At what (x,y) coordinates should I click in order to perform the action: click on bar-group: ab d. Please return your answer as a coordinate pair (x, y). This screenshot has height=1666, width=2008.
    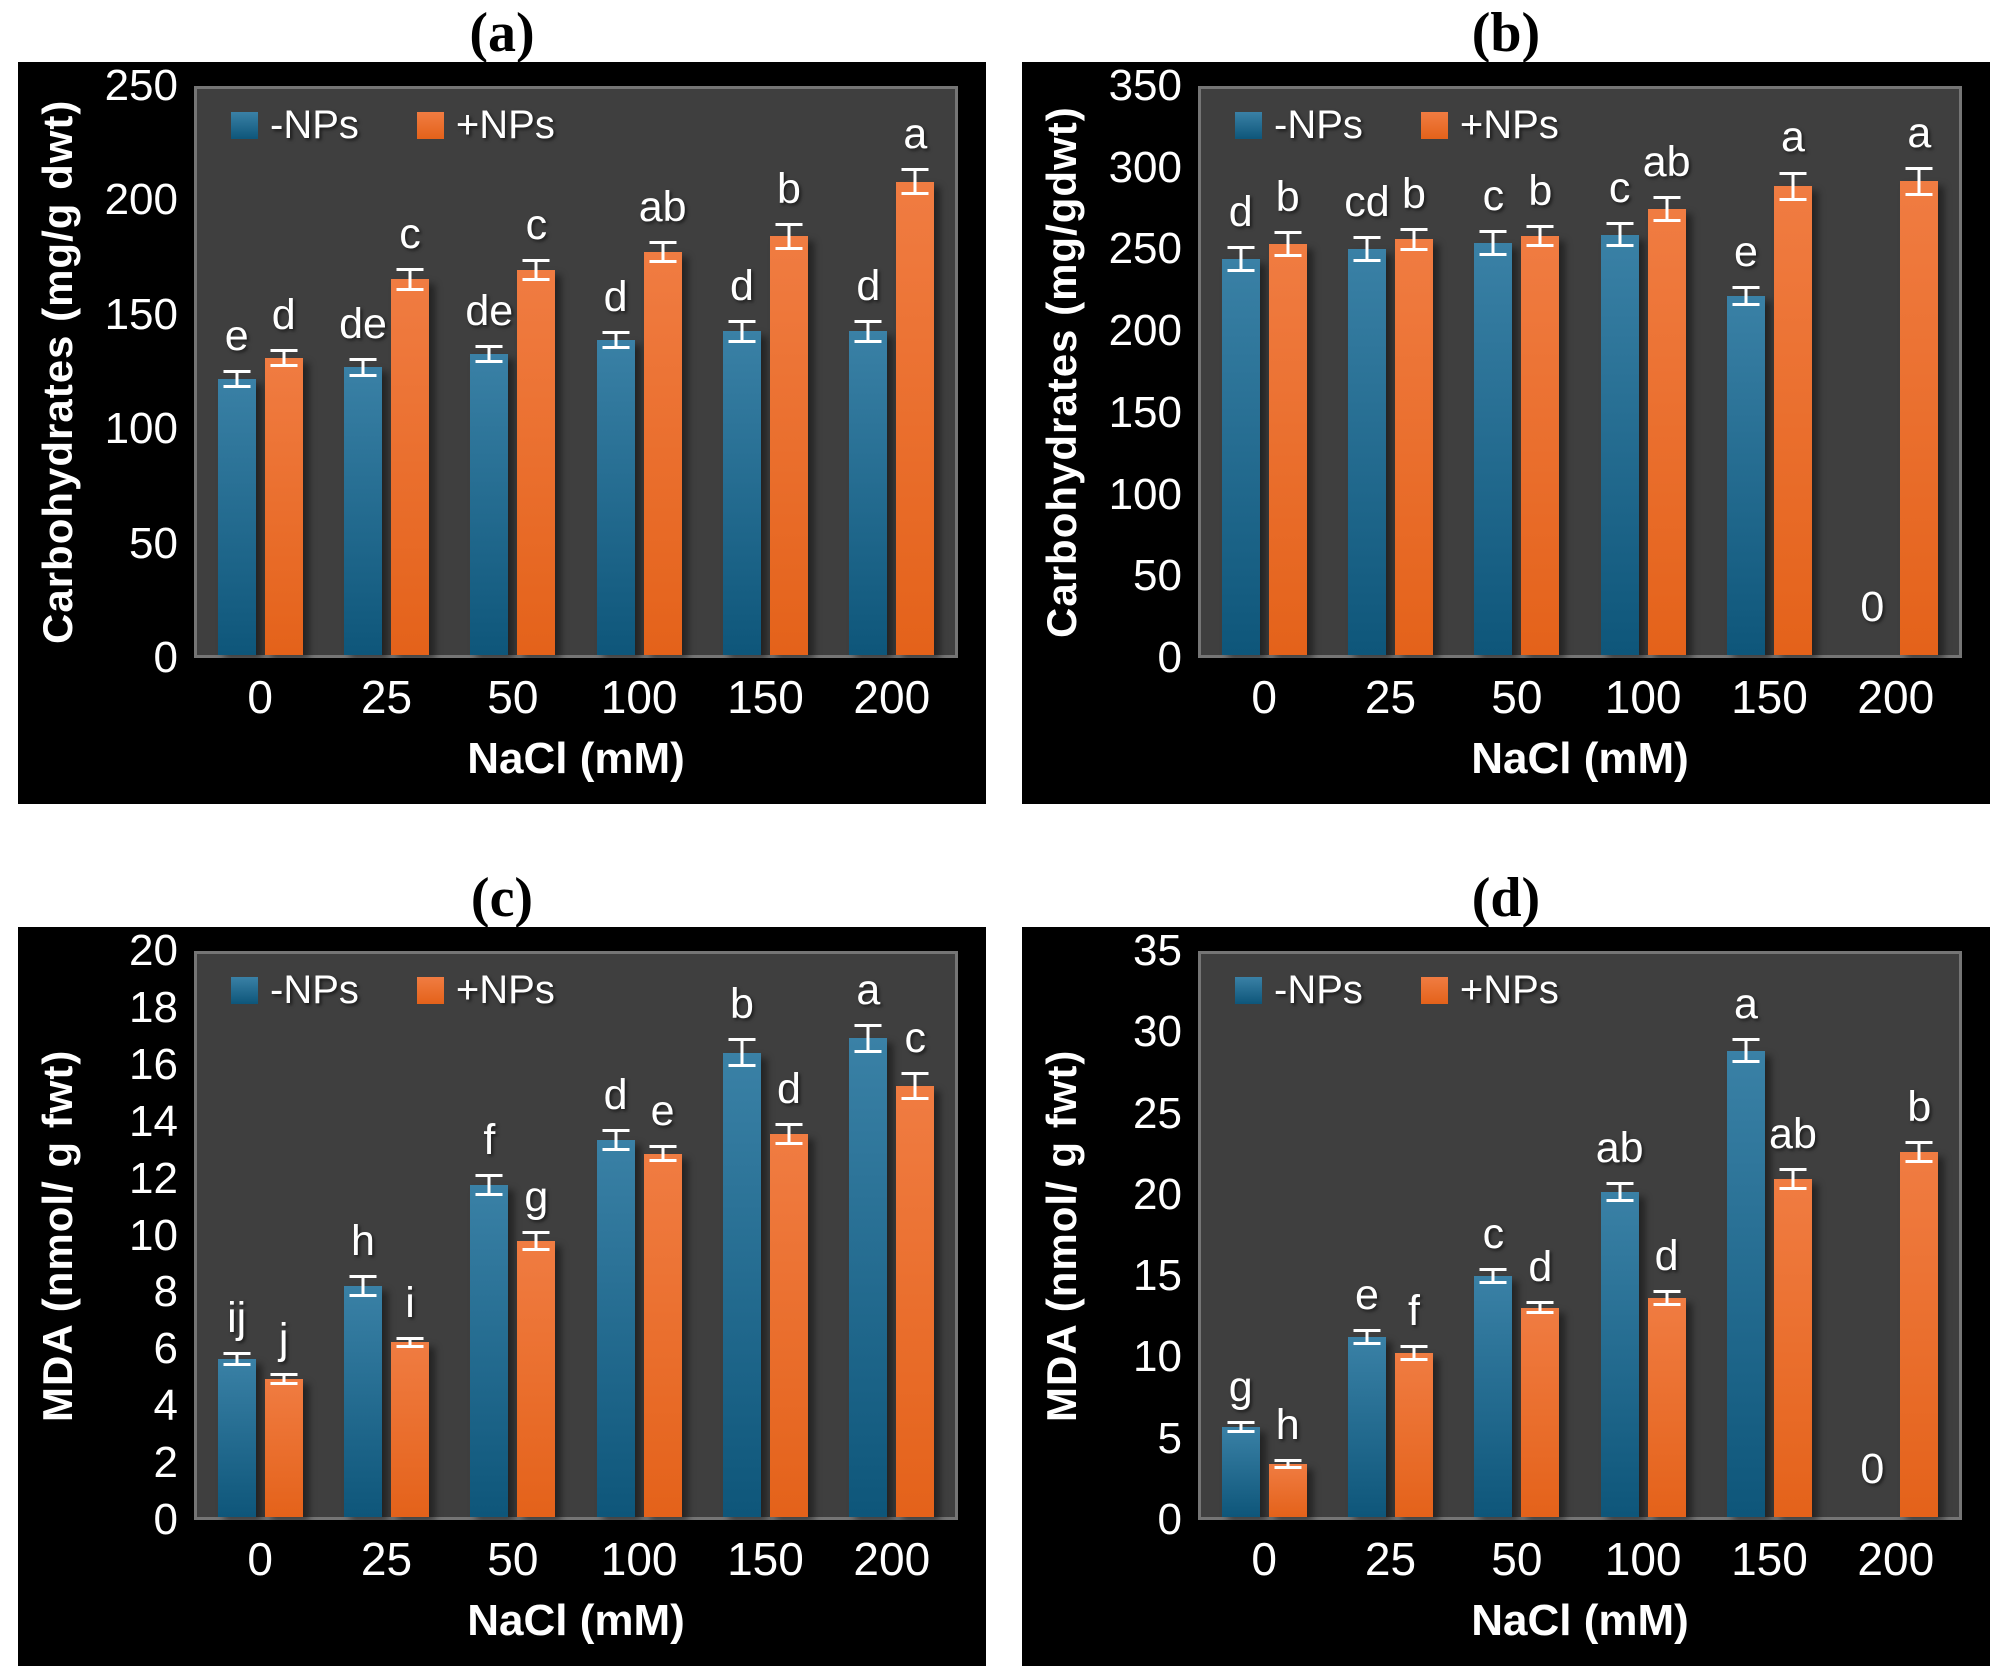
    Looking at the image, I should click on (1643, 1235).